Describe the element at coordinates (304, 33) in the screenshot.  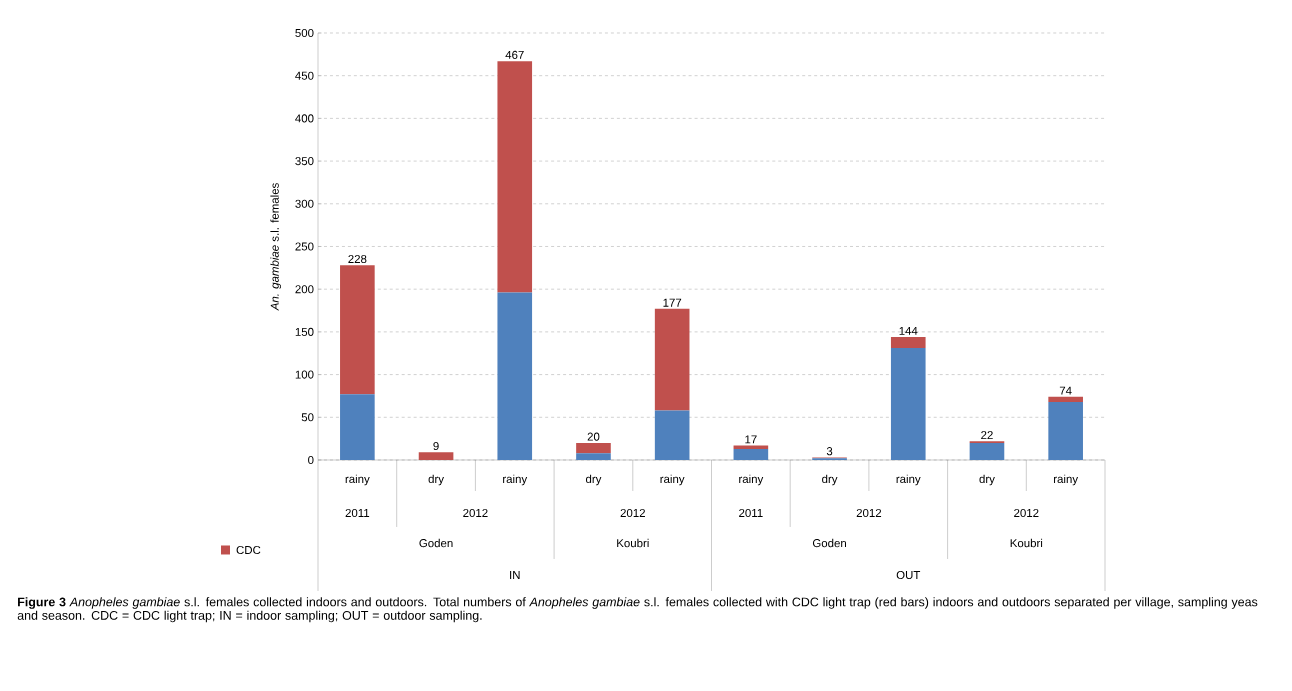
I see `y-tick-label: 500` at that location.